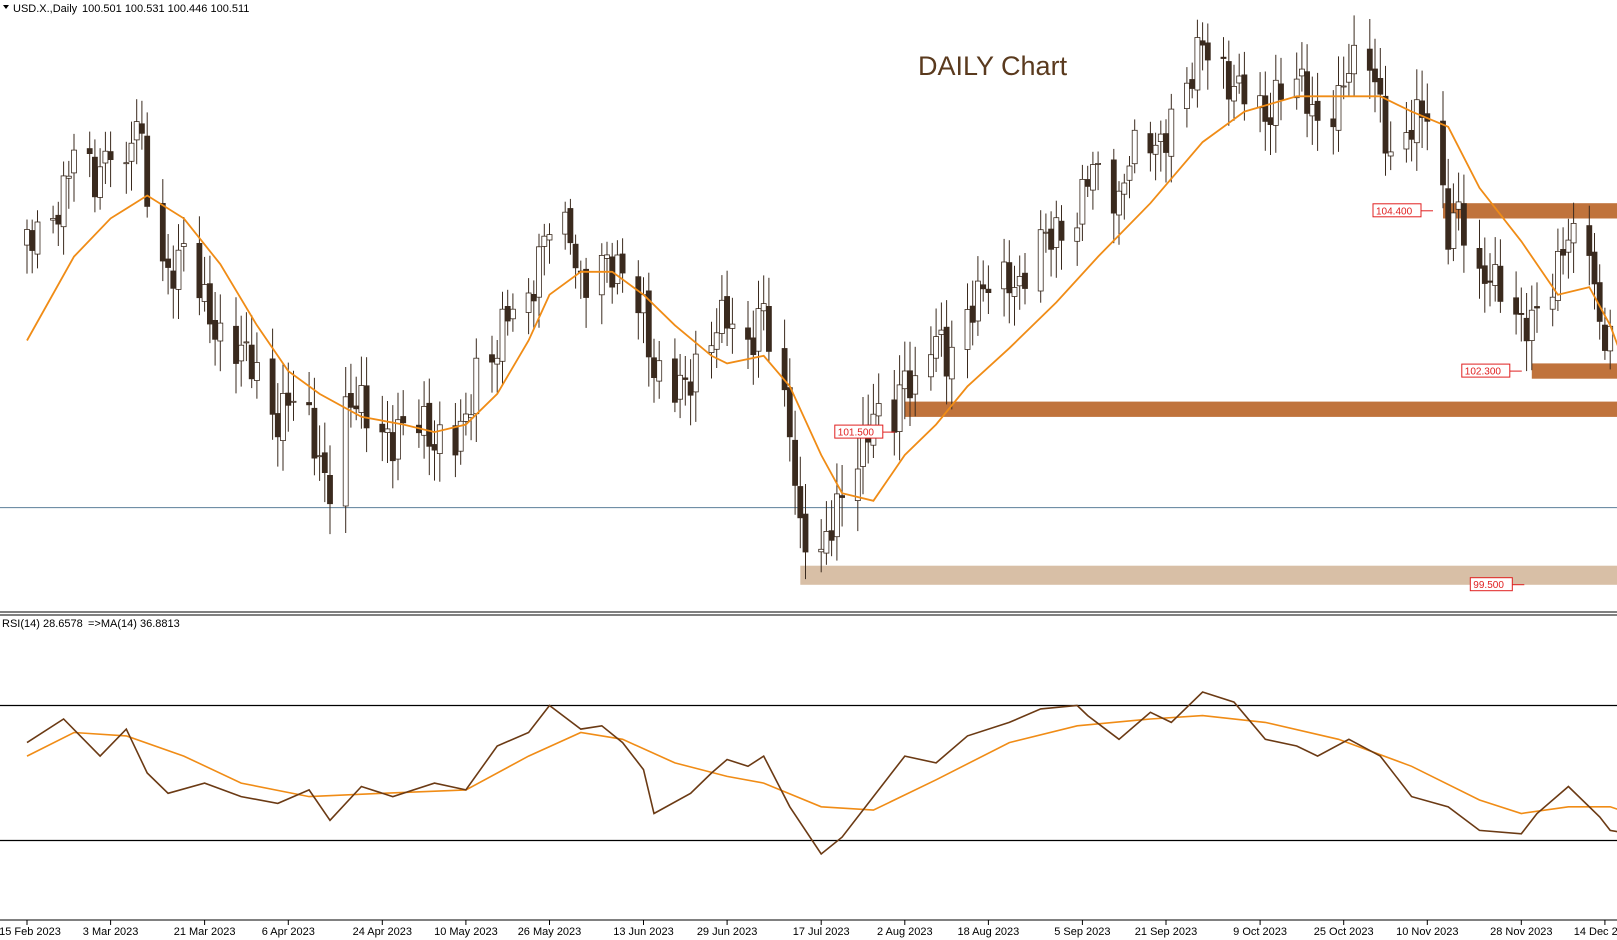 The image size is (1617, 940). Describe the element at coordinates (989, 932) in the screenshot. I see `x-tick-label: 18 Aug 2023` at that location.